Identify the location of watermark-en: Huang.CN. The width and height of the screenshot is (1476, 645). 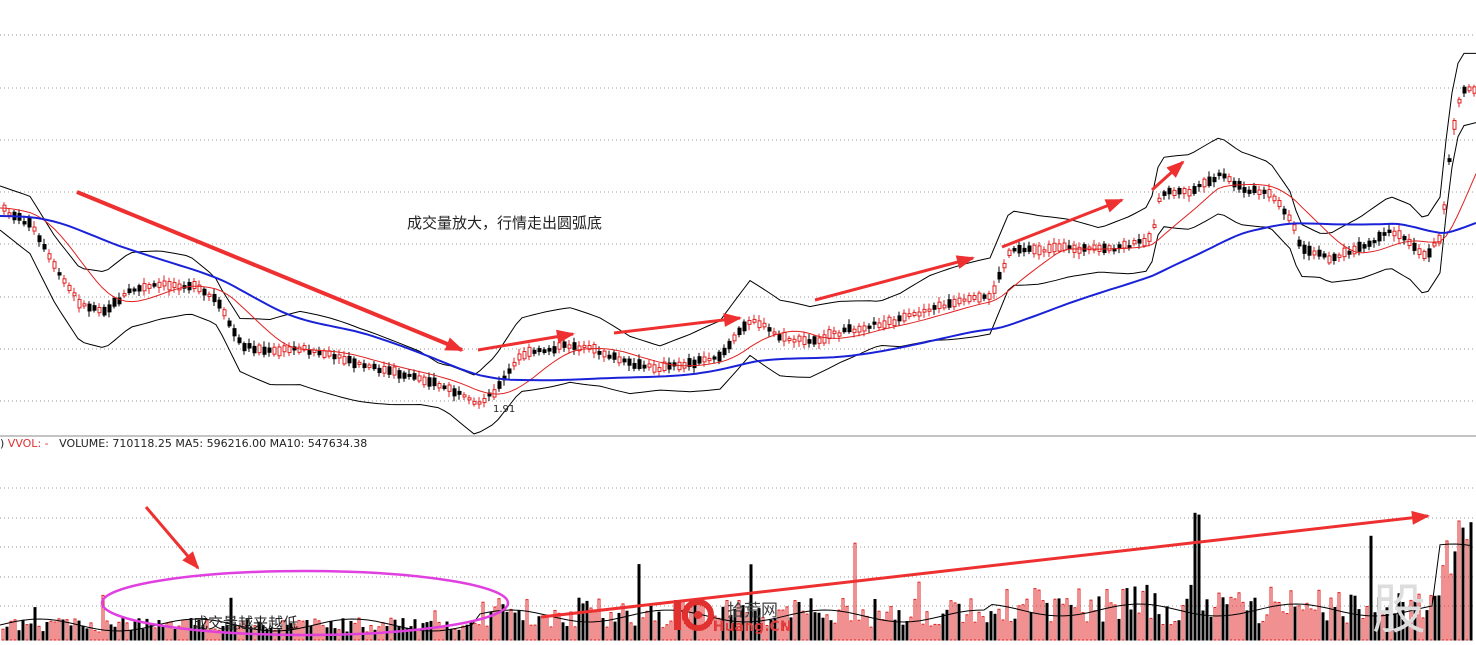
(752, 627).